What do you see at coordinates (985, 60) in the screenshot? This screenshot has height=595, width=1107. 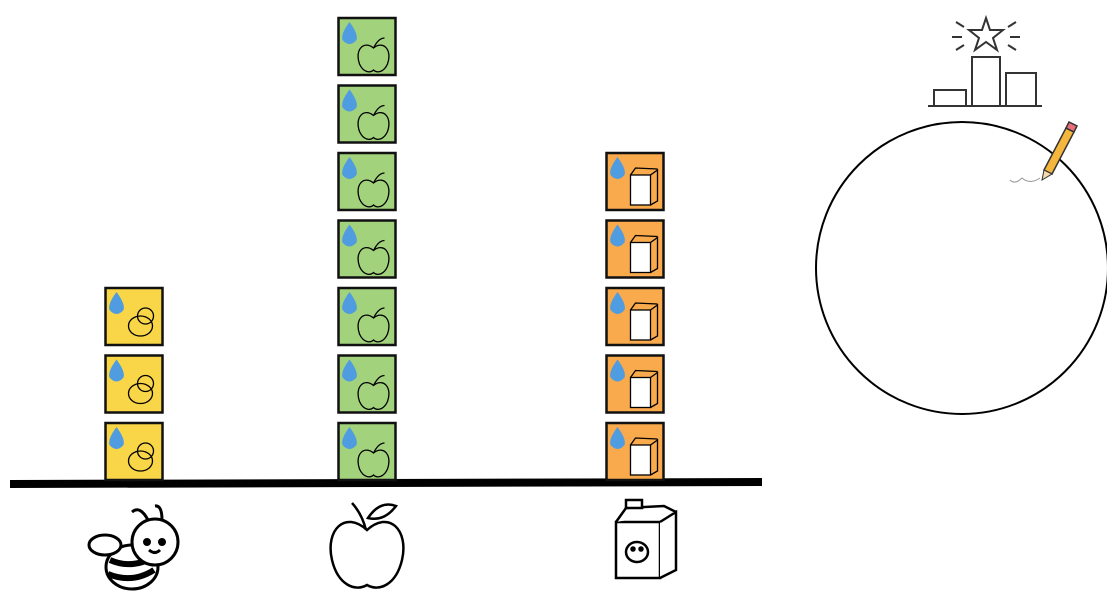 I see `podium-icon` at bounding box center [985, 60].